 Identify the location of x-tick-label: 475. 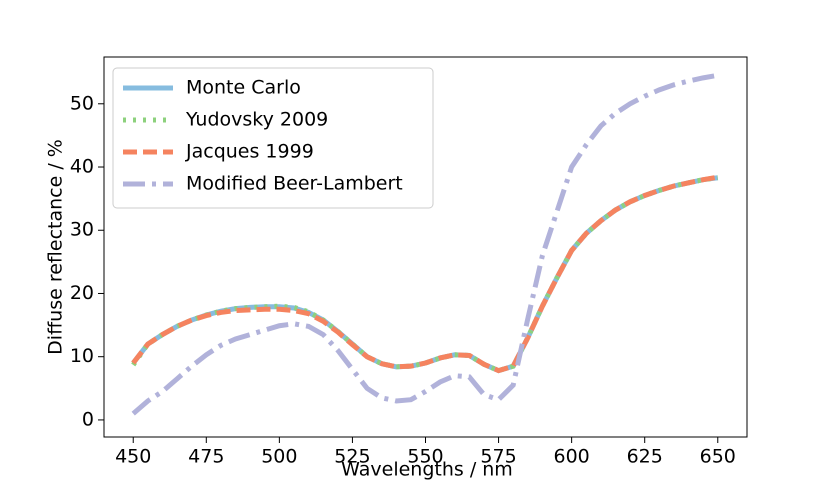
(206, 457).